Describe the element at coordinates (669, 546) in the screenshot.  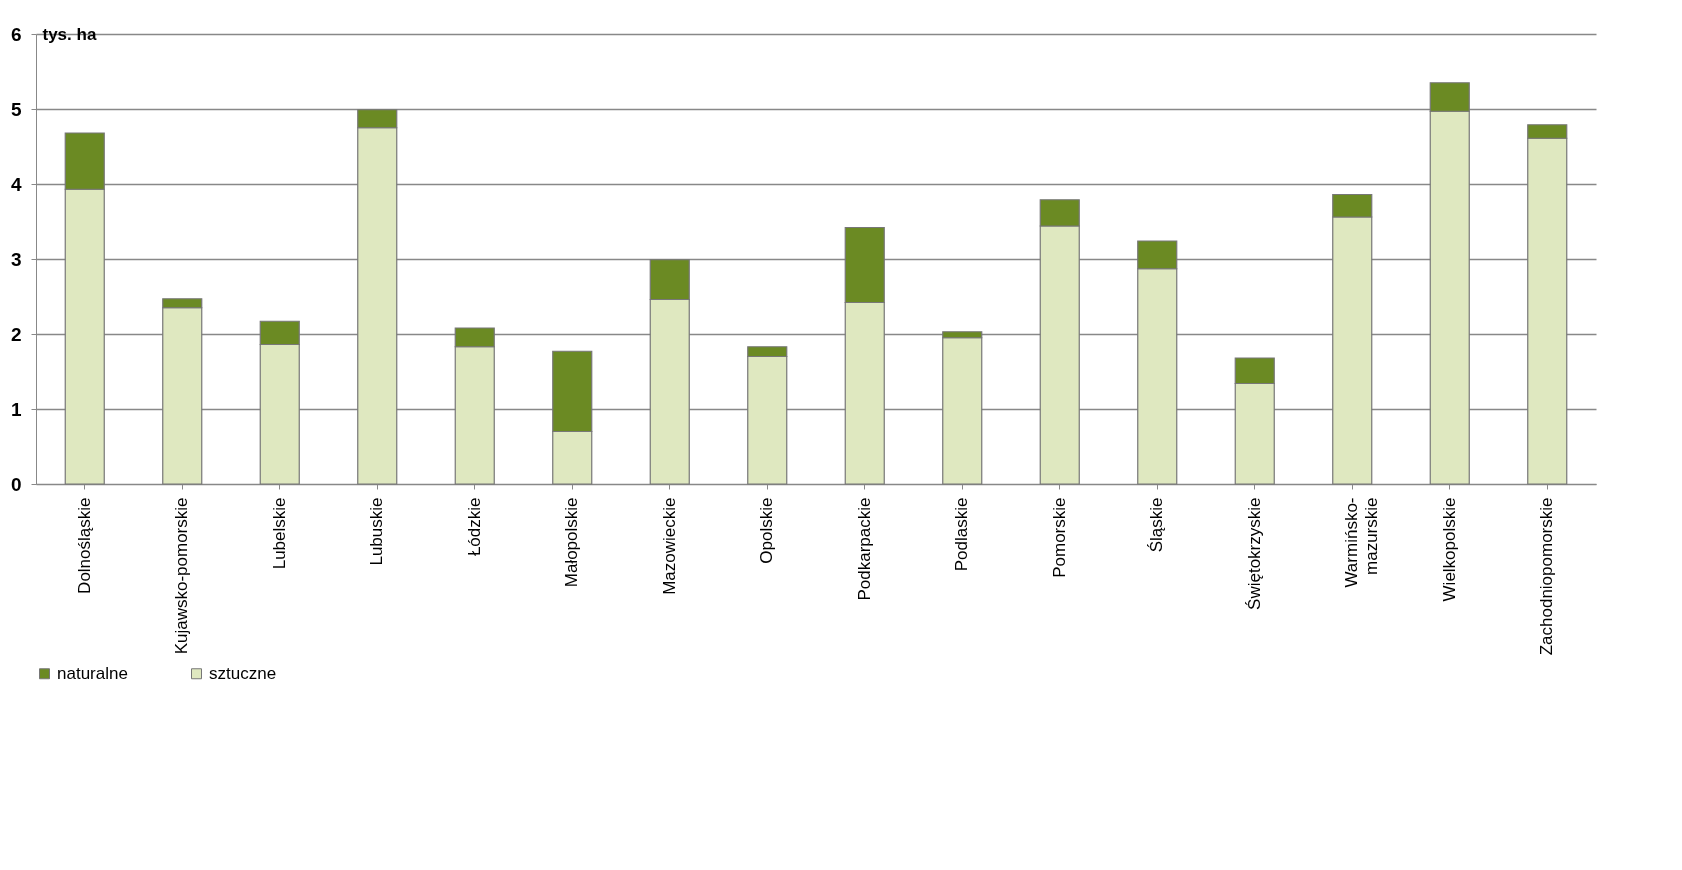
I see `x-tick-label: Mazowieckie` at that location.